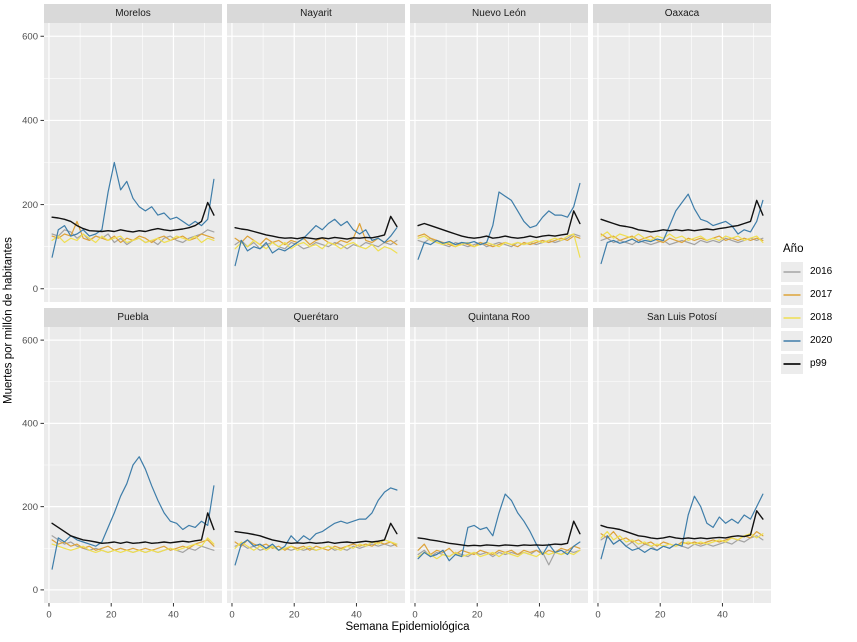  Describe the element at coordinates (499, 554) in the screenshot. I see `line-2018-quintana-roo` at that location.